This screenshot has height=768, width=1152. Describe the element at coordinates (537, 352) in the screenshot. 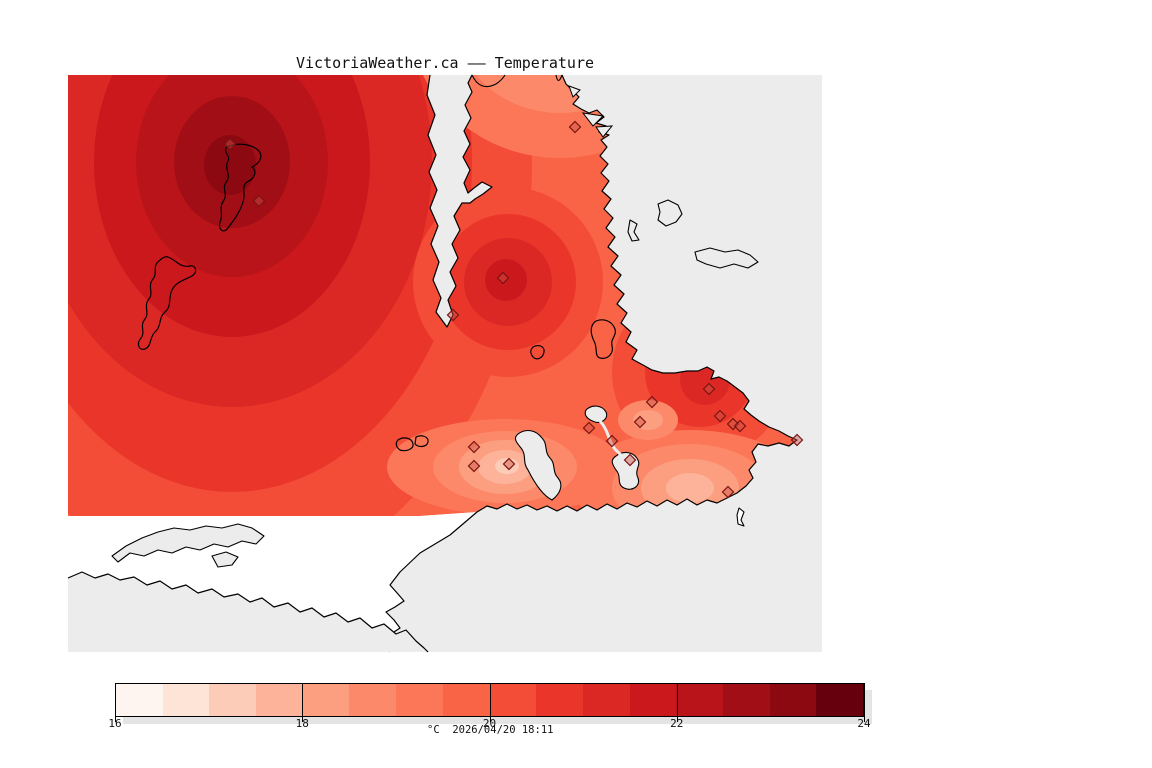

I see `thetis-lake` at that location.